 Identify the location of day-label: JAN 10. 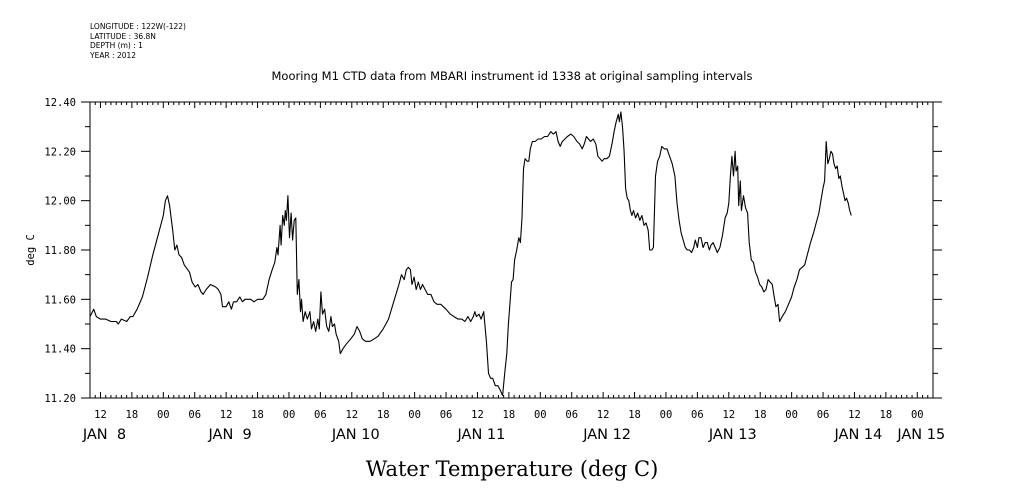
(355, 435).